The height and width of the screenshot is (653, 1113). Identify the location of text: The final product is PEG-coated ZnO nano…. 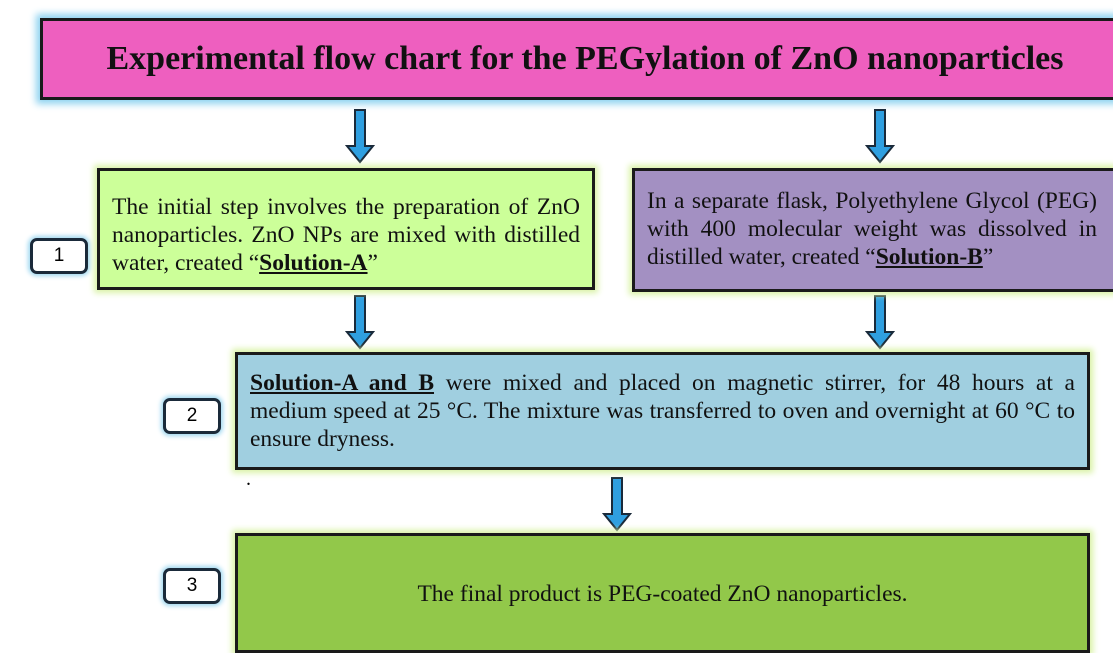
(662, 594).